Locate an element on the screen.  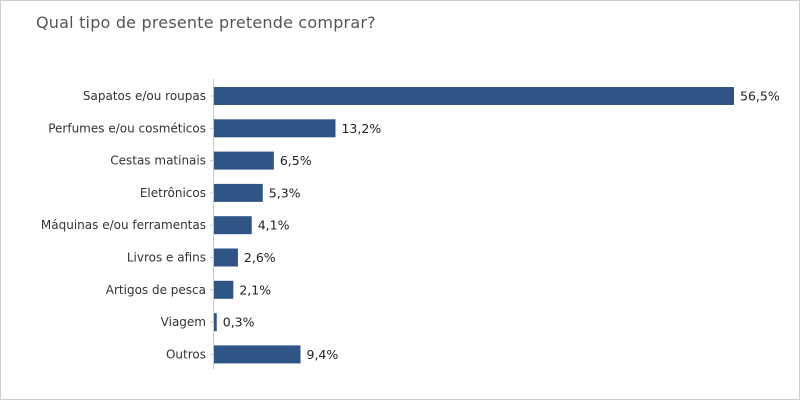
data-label: 5,3% is located at coordinates (285, 192).